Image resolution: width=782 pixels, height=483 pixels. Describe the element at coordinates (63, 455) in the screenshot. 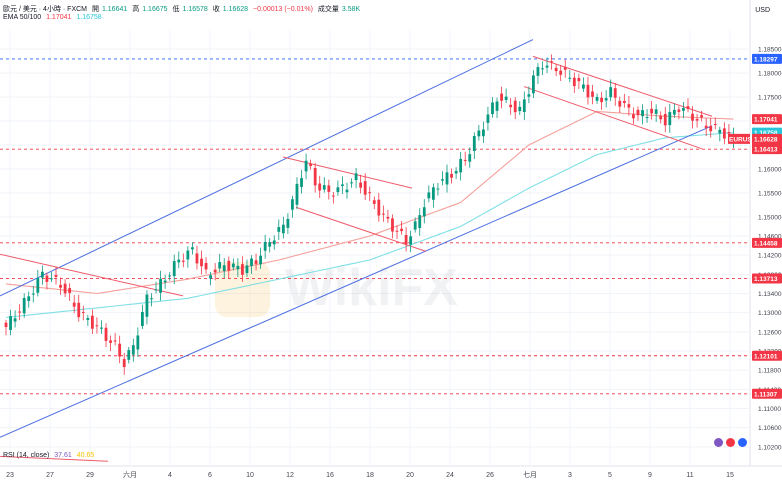

I see `rsi-value: 37.61` at that location.